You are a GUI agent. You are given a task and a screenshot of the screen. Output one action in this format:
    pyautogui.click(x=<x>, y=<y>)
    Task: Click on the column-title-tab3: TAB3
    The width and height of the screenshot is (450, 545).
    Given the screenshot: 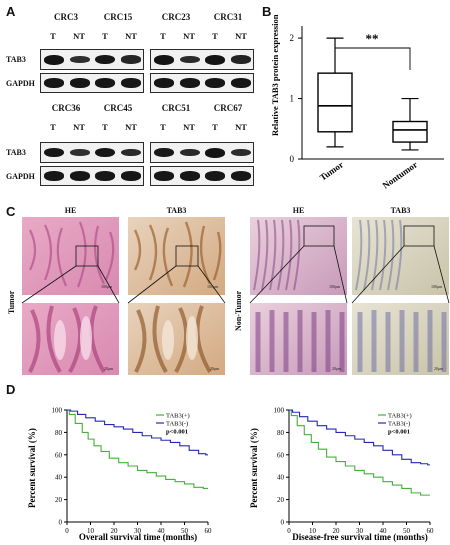 What is the action you would take?
    pyautogui.click(x=176, y=210)
    